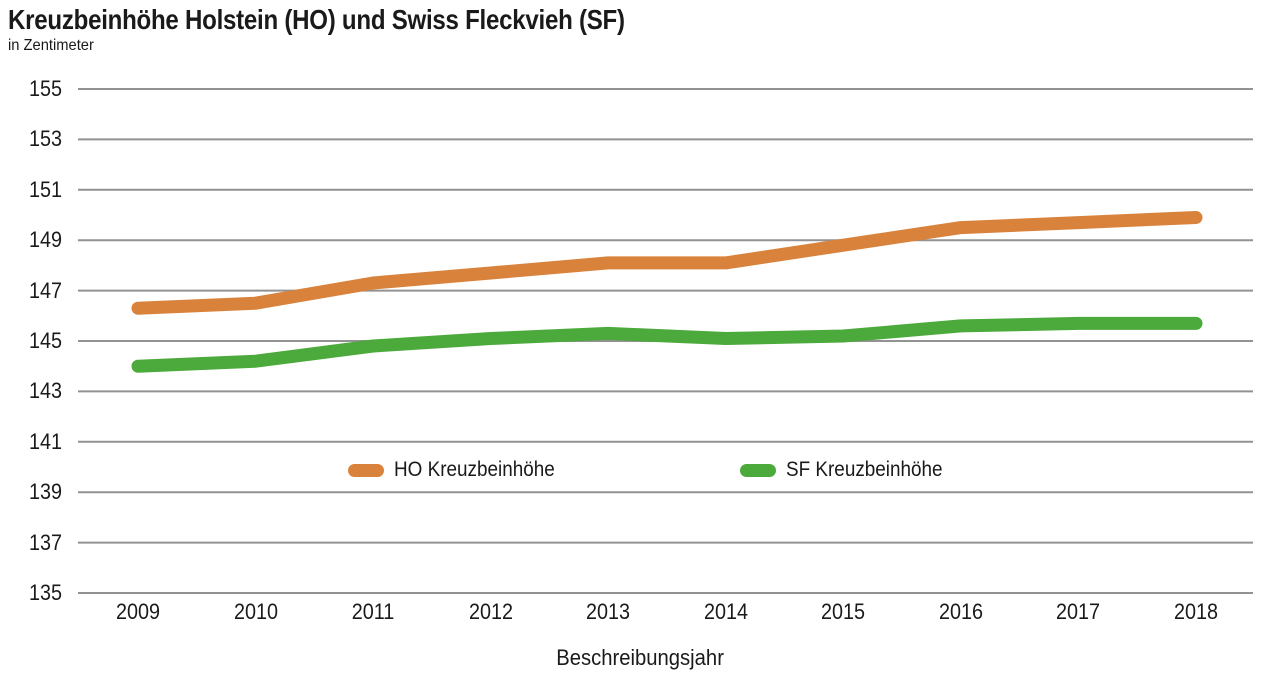  Describe the element at coordinates (45, 542) in the screenshot. I see `y-tick-label: 137` at that location.